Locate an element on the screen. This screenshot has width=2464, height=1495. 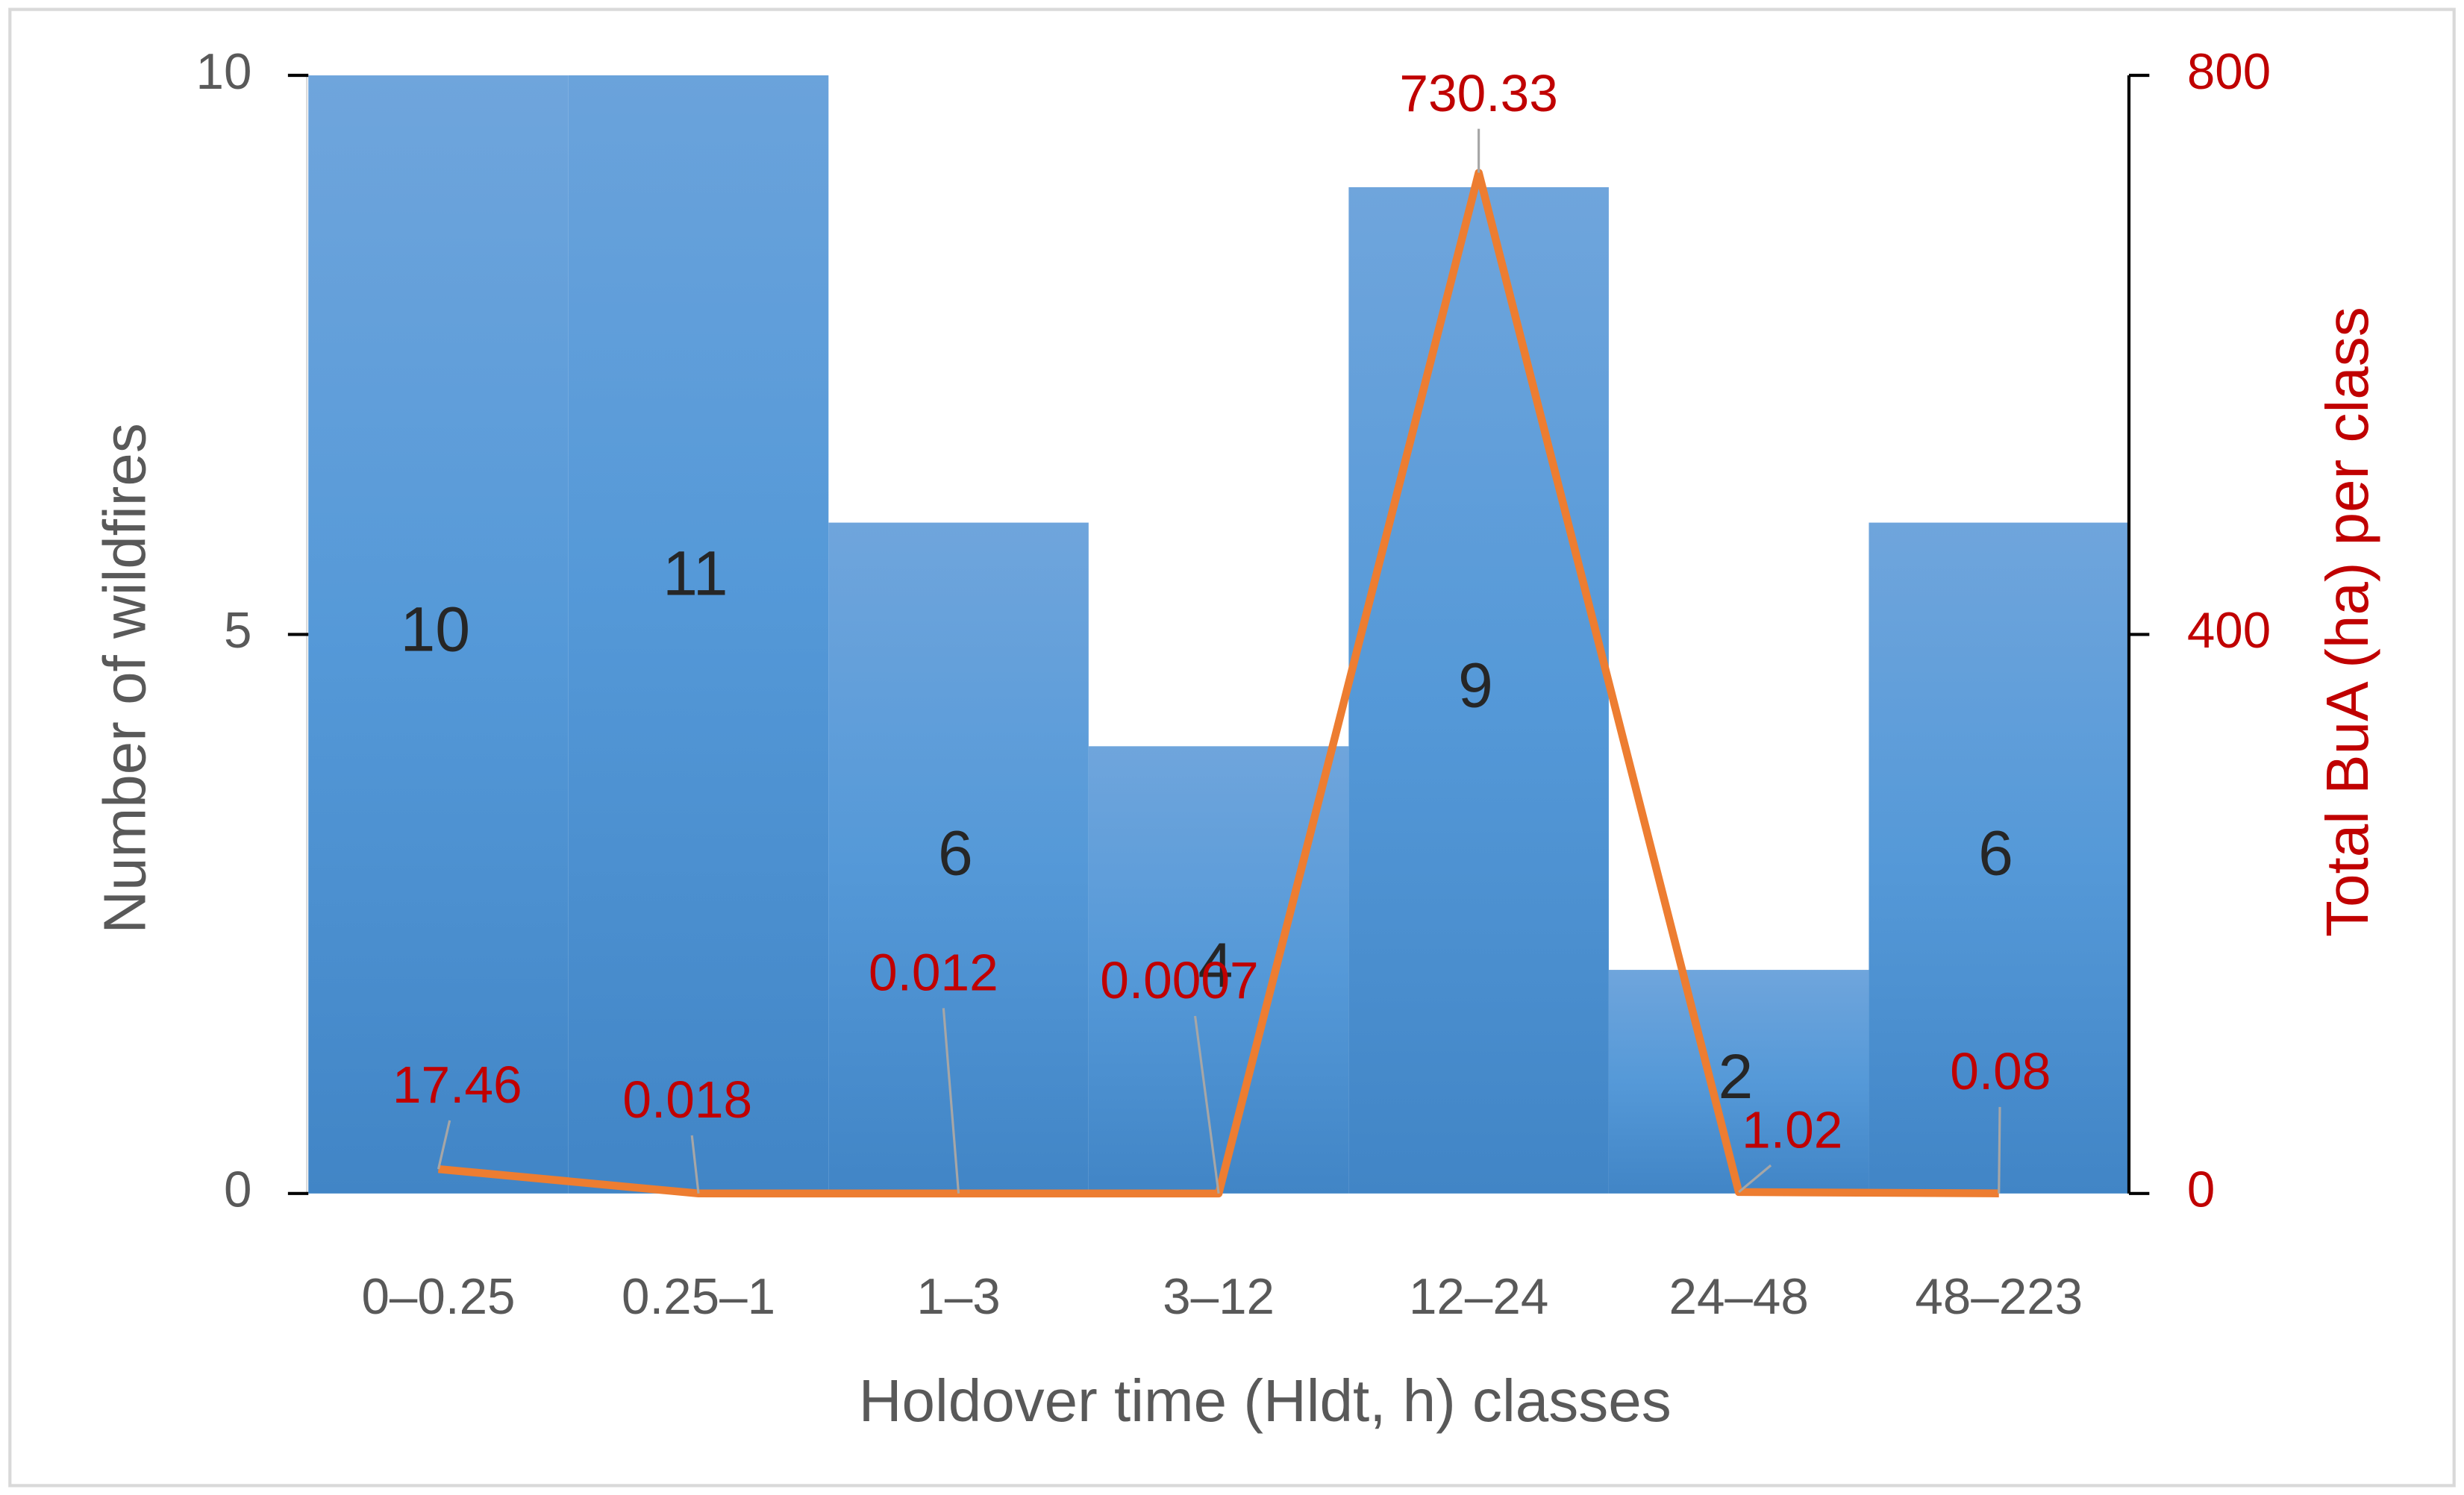
bar-value-label: 9 is located at coordinates (1475, 686).